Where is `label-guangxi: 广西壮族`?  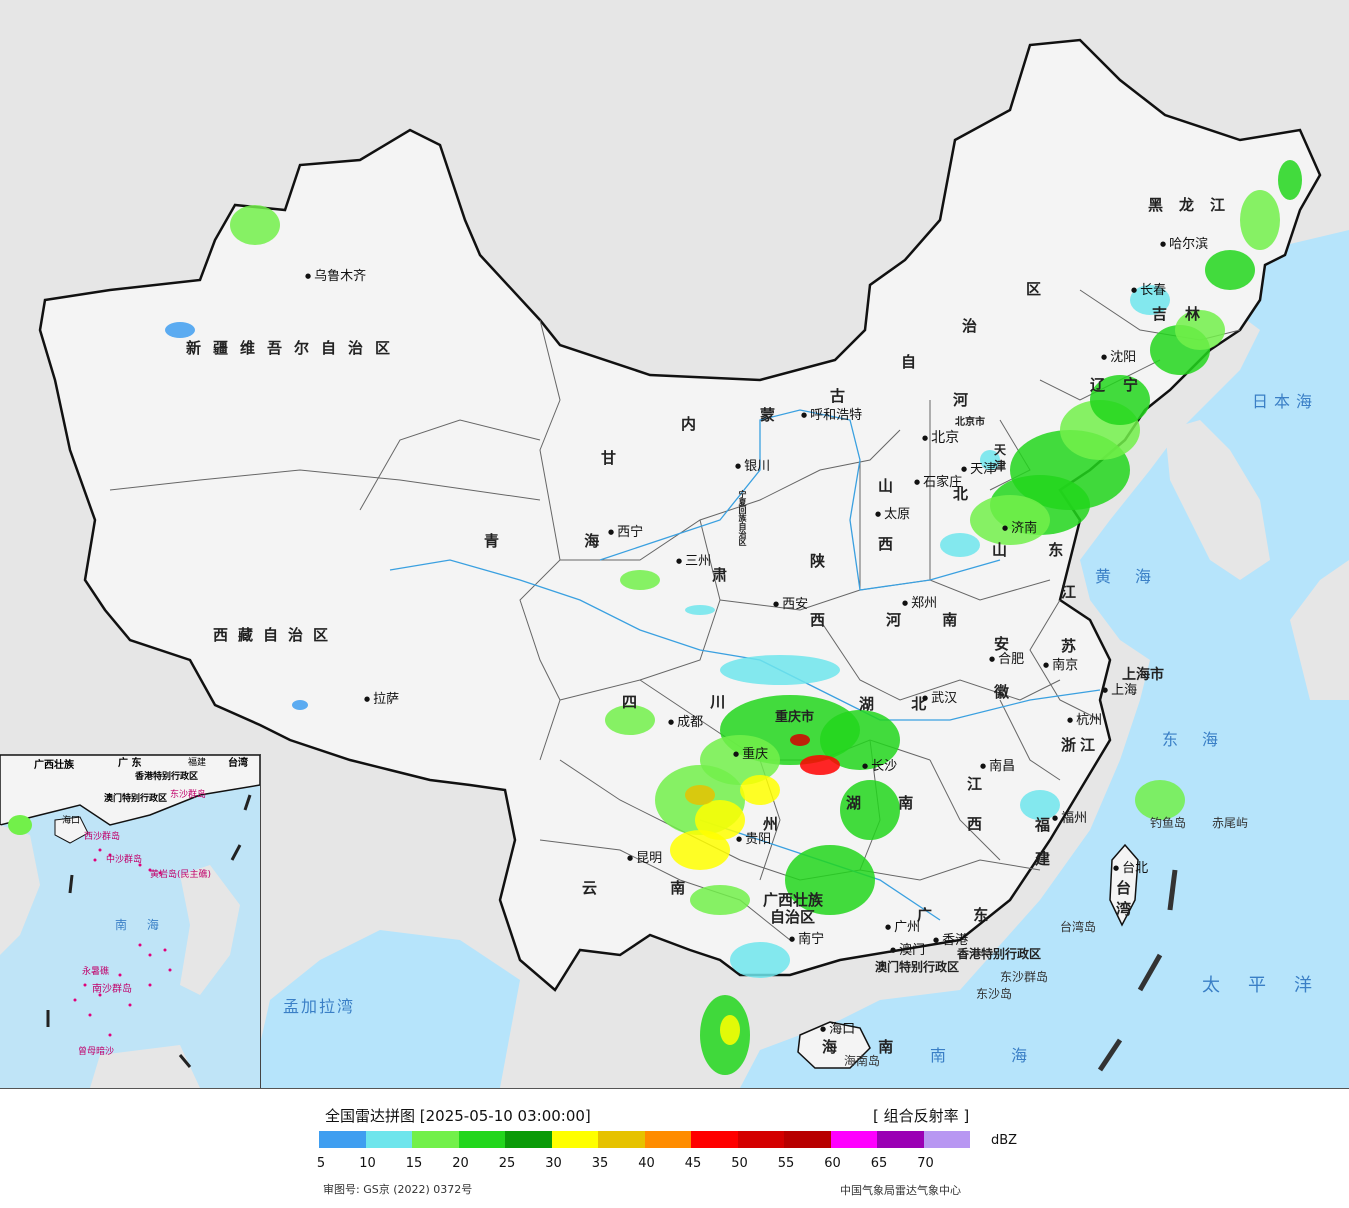 label-guangxi: 广西壮族 is located at coordinates (793, 900).